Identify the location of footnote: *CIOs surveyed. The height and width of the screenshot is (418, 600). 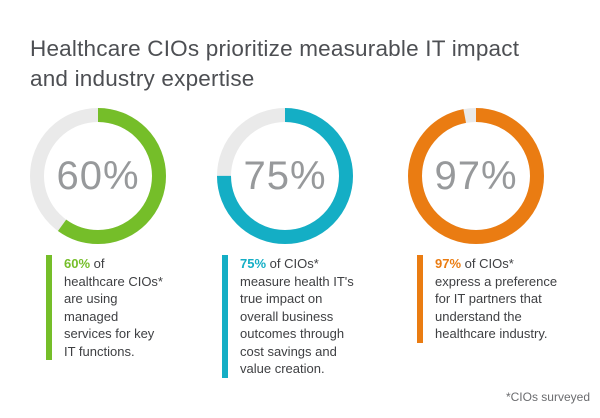
(547, 397).